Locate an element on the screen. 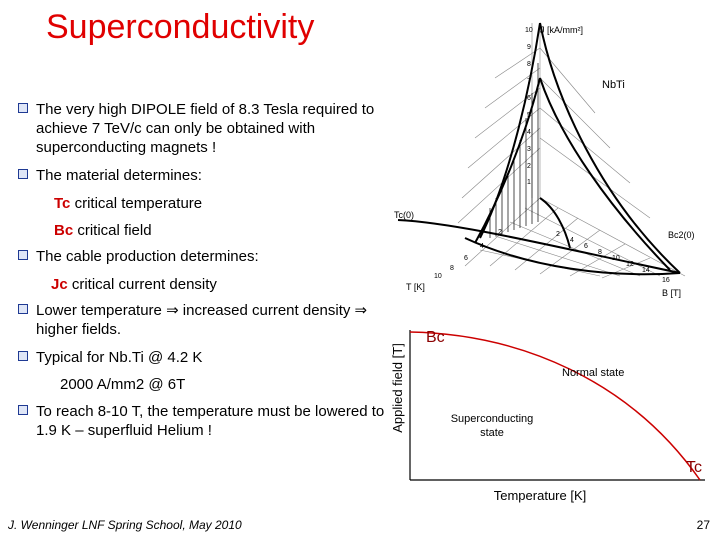 The width and height of the screenshot is (720, 540). bullet-cable: The cable production determines: is located at coordinates (208, 256).